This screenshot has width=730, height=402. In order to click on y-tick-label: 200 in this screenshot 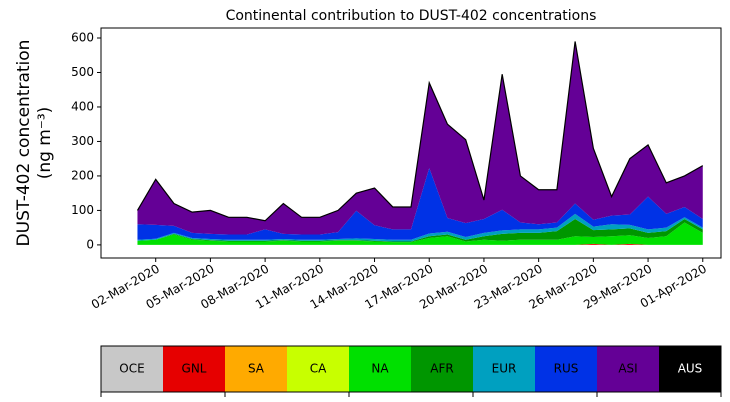, I will do `click(82, 175)`.